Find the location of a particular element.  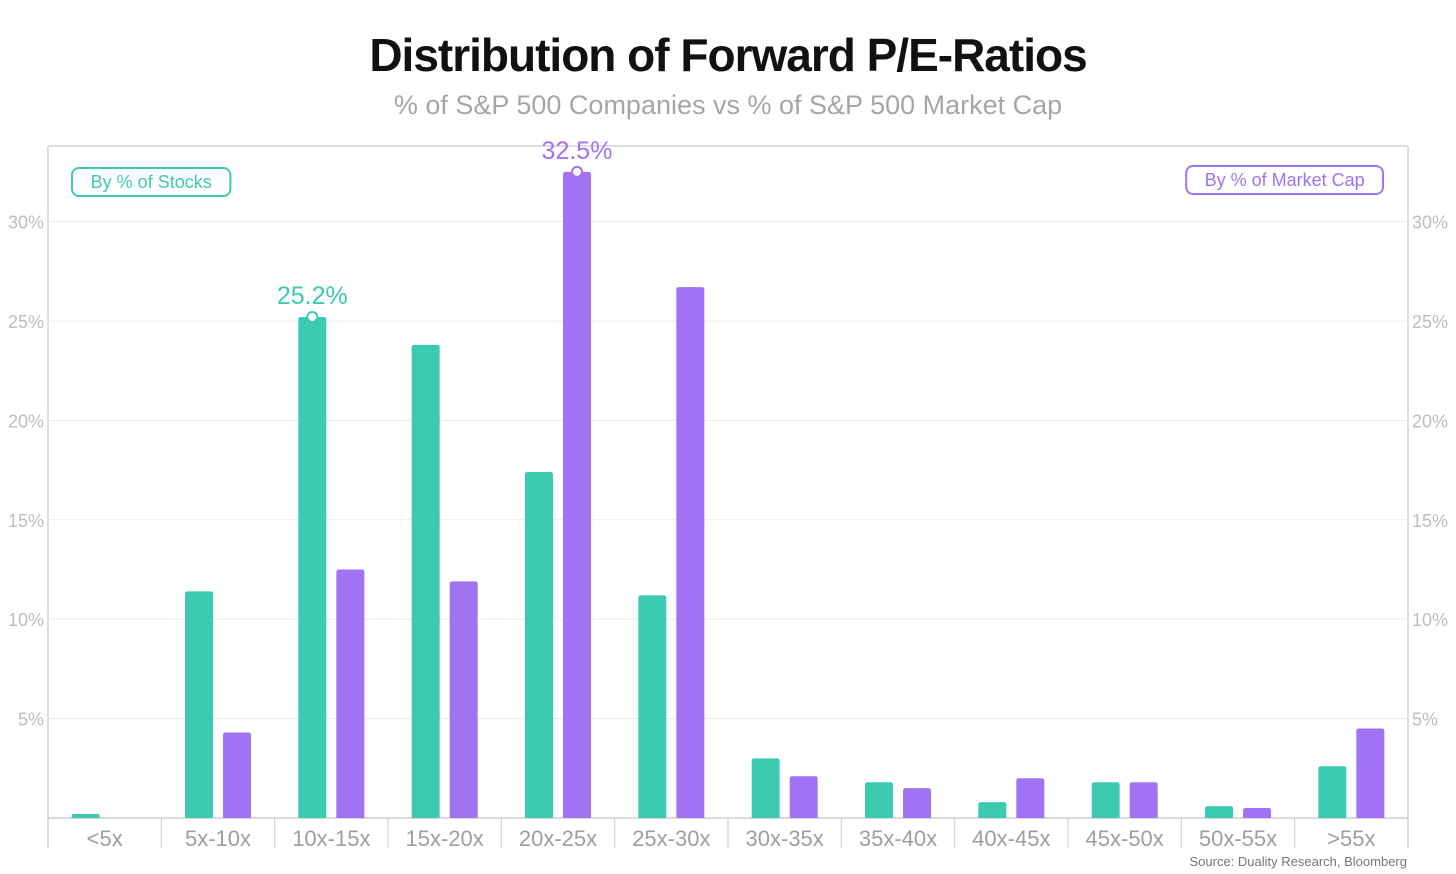

x-tick-label: 15x-20x is located at coordinates (445, 838).